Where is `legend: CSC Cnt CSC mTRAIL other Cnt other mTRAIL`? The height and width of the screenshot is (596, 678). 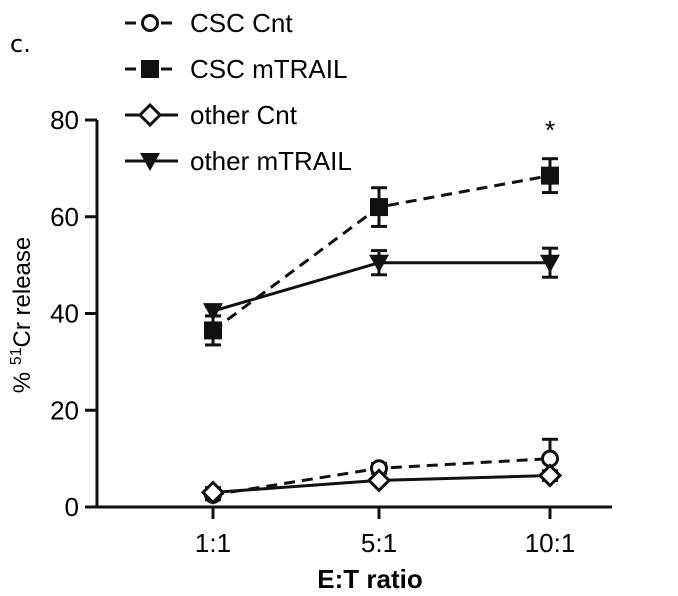 legend: CSC Cnt CSC mTRAIL other Cnt other mTRAIL is located at coordinates (238, 92).